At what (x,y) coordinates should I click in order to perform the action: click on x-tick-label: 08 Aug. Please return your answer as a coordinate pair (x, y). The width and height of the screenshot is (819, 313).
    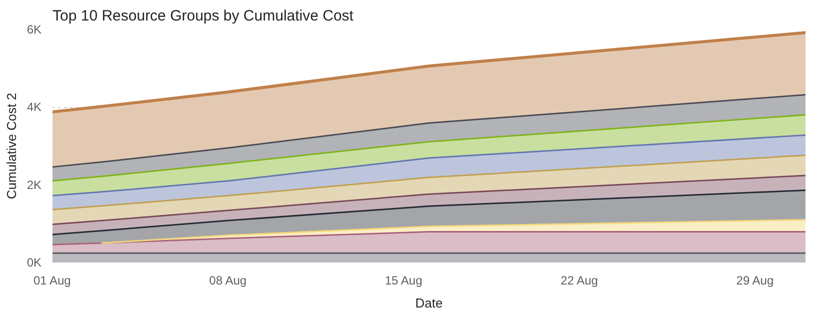
    Looking at the image, I should click on (228, 281).